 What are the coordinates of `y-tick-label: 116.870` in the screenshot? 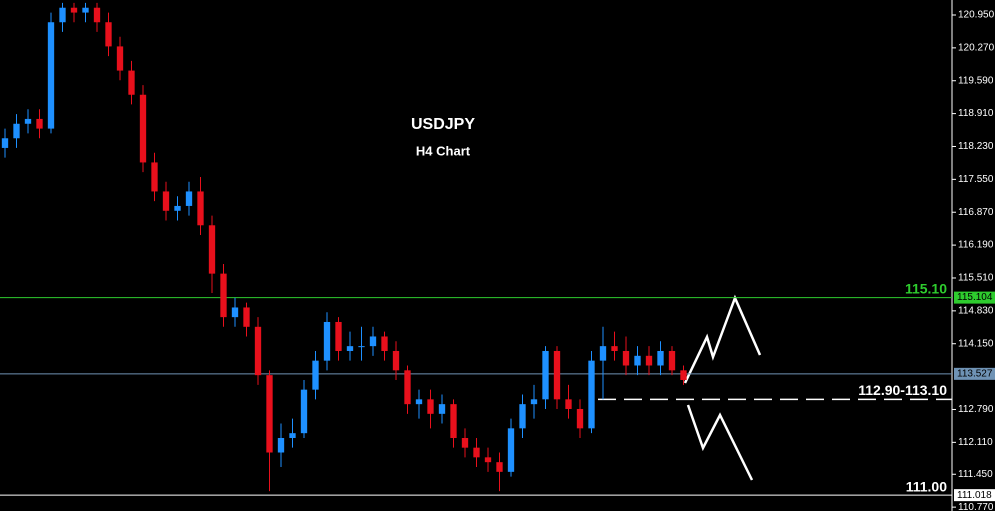 It's located at (976, 212).